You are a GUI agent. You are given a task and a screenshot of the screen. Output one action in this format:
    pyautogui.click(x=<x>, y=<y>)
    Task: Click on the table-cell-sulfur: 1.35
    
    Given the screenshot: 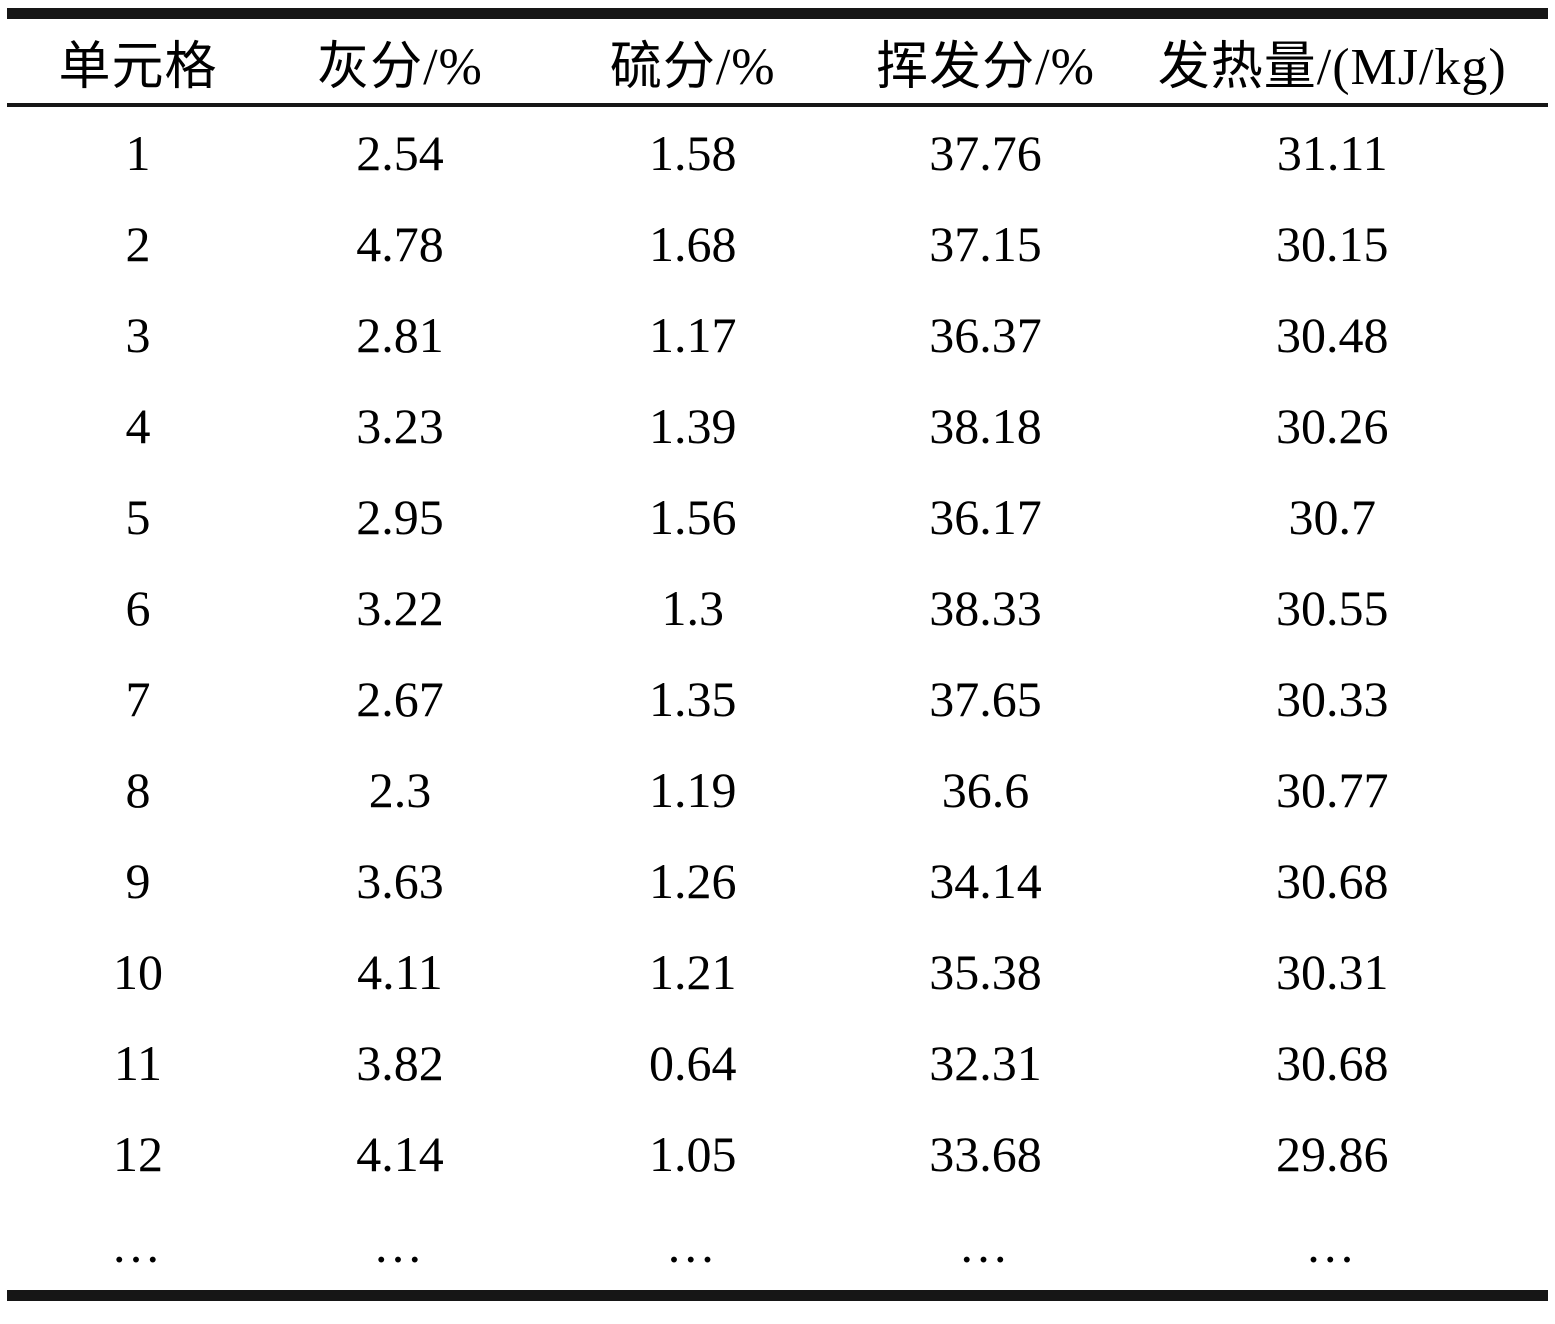 What is the action you would take?
    pyautogui.click(x=692, y=698)
    